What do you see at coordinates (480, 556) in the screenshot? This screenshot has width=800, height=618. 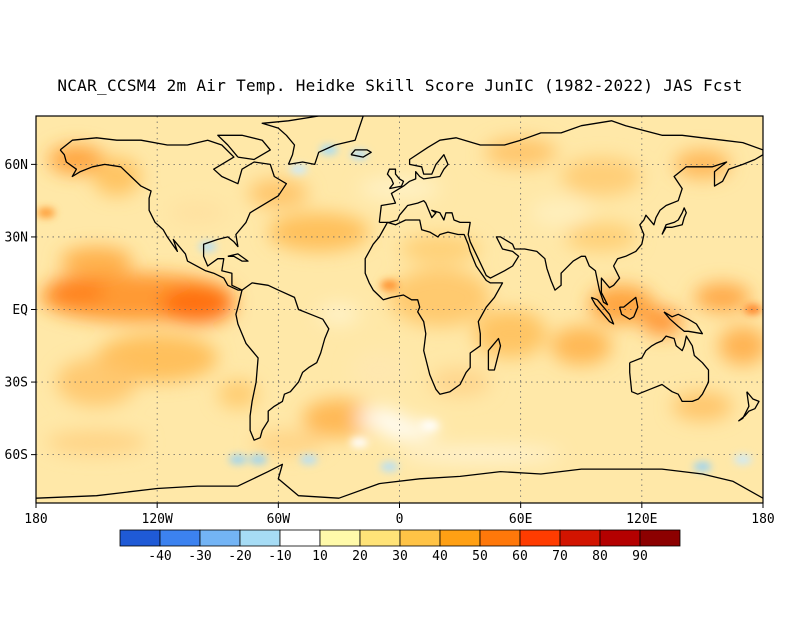 I see `colorbar-label: 50` at bounding box center [480, 556].